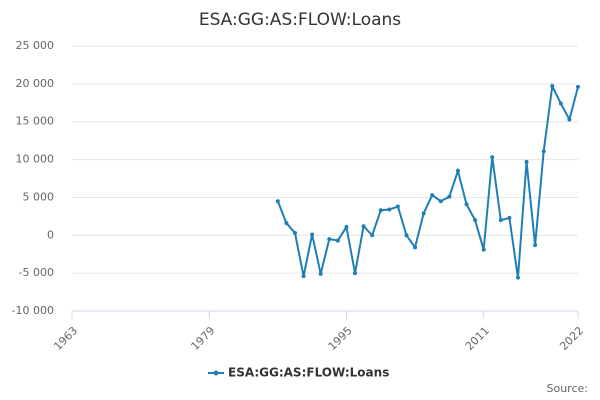  What do you see at coordinates (35, 121) in the screenshot?
I see `y-tick-label: 15 000` at bounding box center [35, 121].